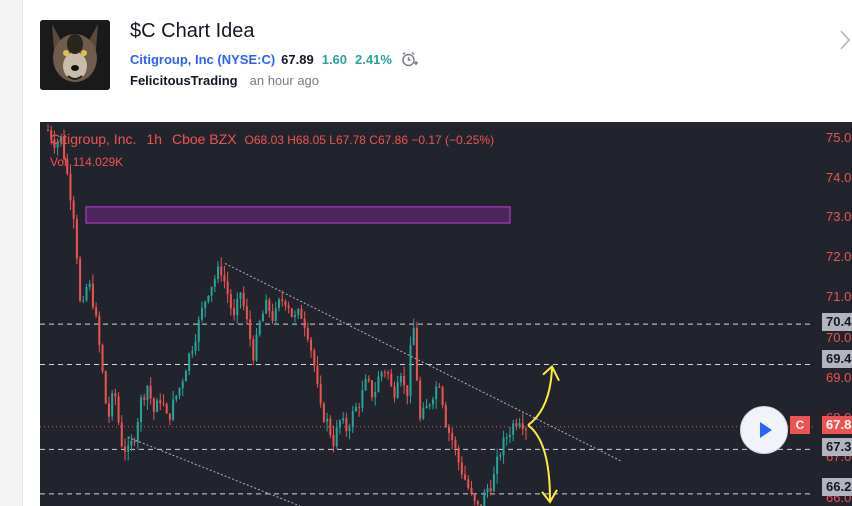  I want to click on wolf-avatar-icon, so click(75, 55).